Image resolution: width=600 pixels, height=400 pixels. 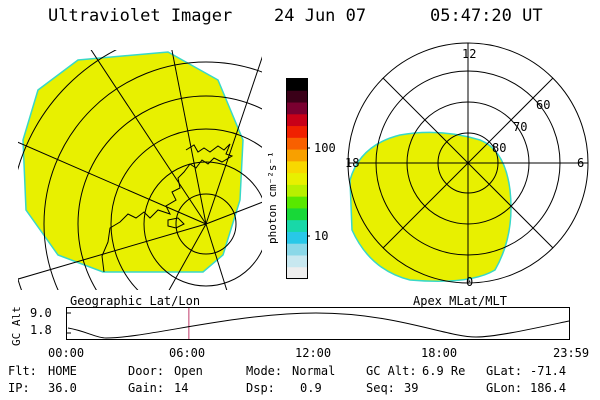 I want to click on glon-label: GLon:, so click(x=504, y=388).